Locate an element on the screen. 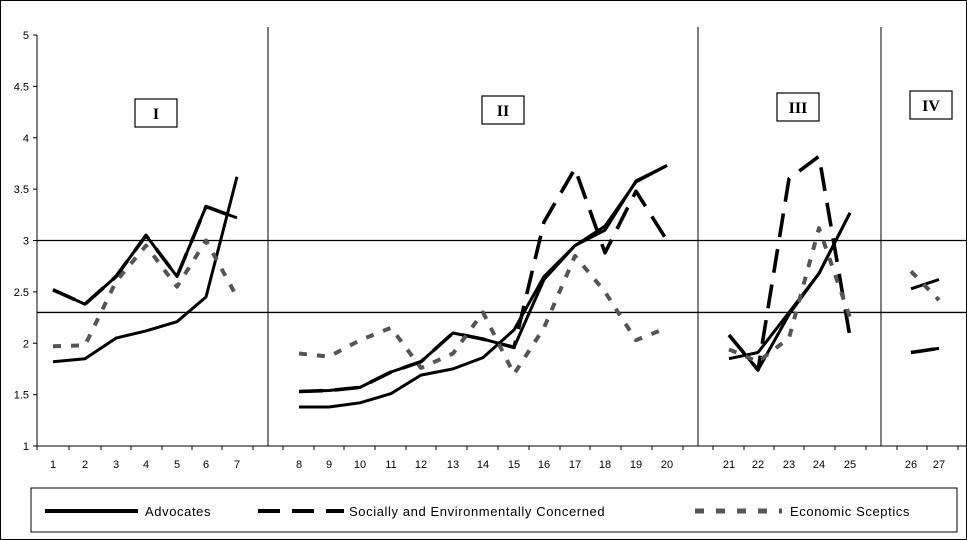  x-tick-label: 15 is located at coordinates (514, 465).